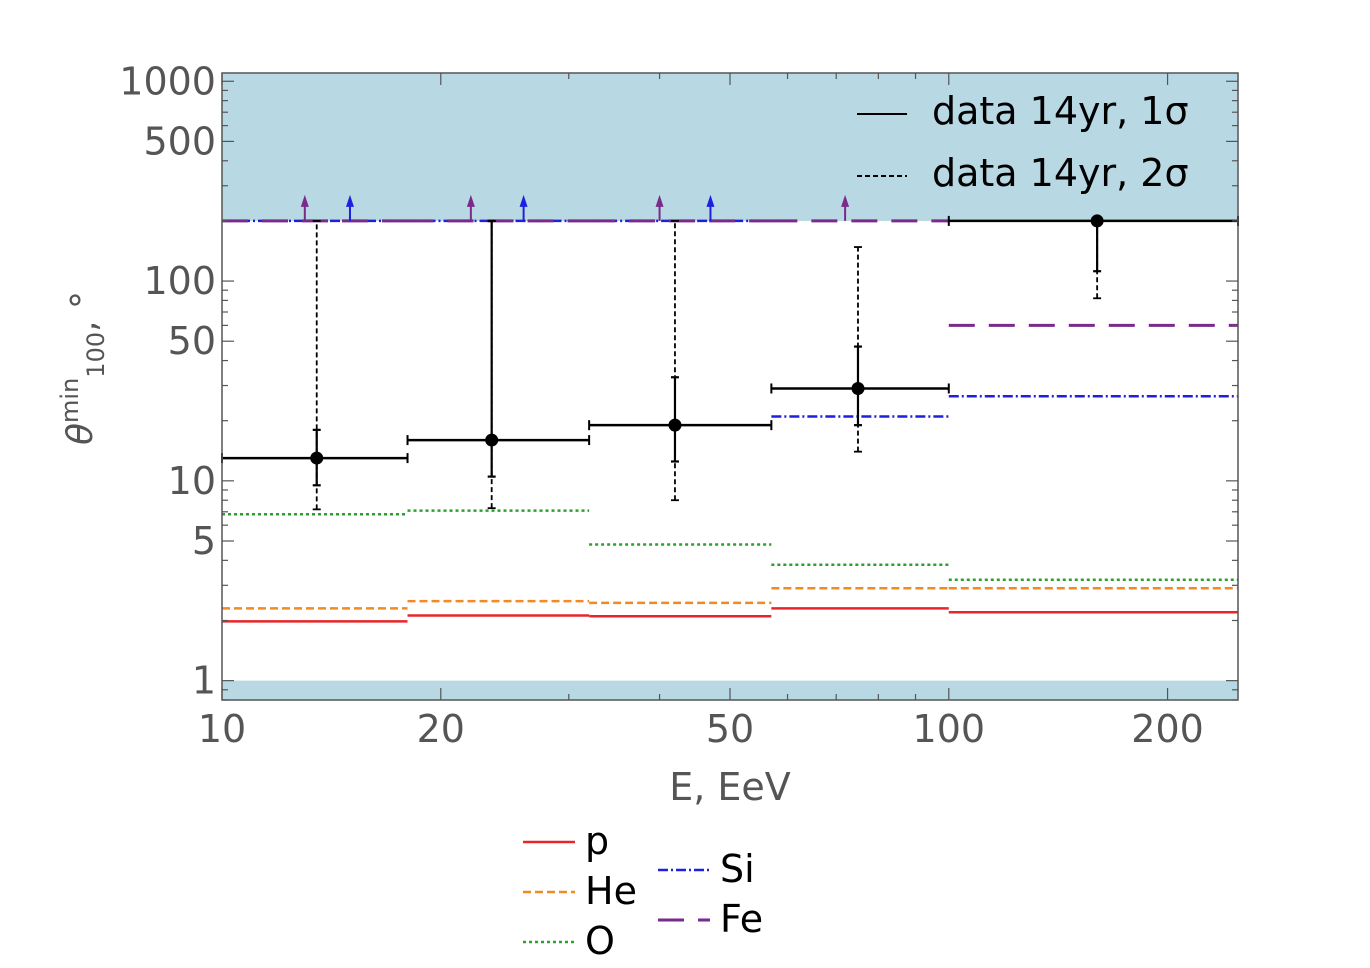 This screenshot has height=968, width=1370. I want to click on y-axis-label: θmin100, °, so click(83, 368).